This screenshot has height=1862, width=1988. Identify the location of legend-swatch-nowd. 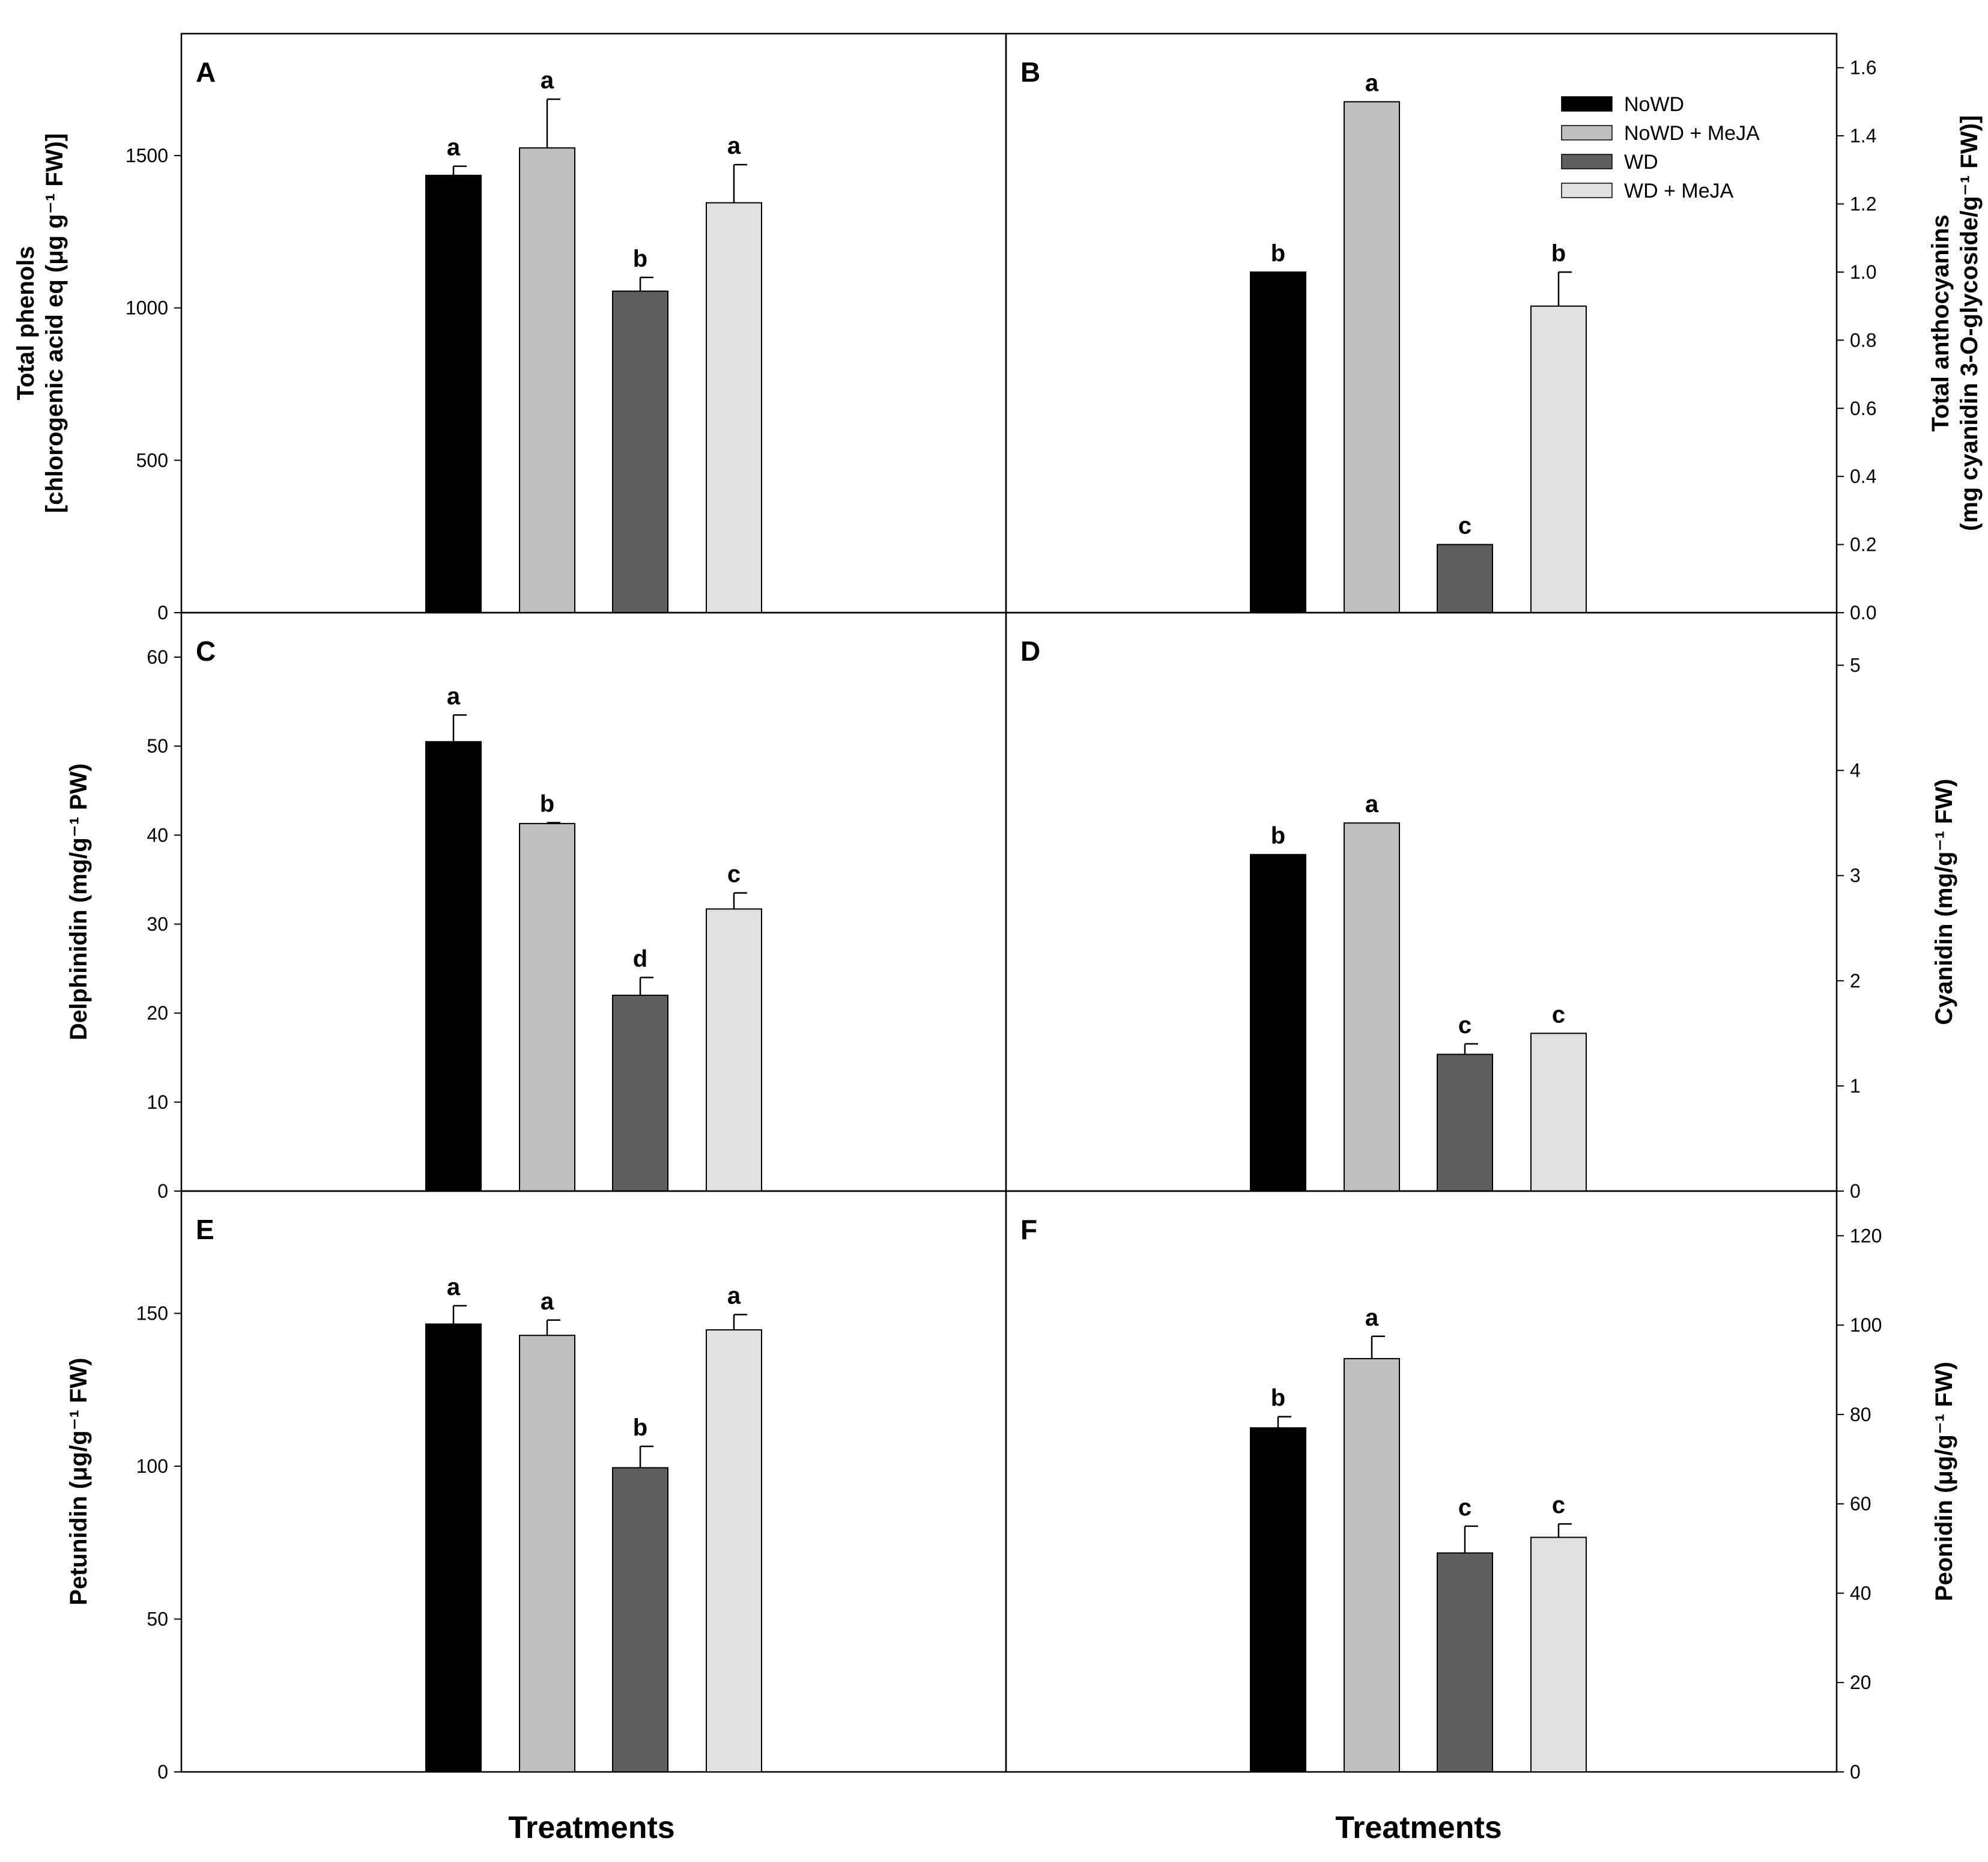
(1587, 104).